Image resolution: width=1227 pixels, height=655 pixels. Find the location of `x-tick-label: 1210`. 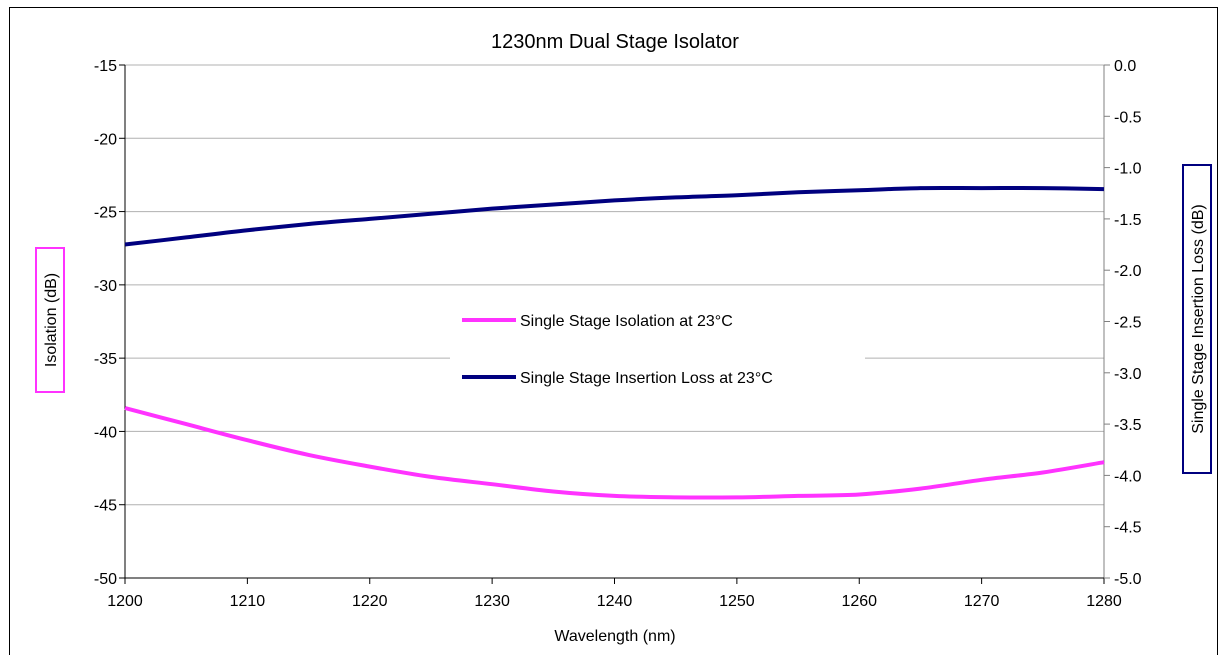

x-tick-label: 1210 is located at coordinates (248, 601).